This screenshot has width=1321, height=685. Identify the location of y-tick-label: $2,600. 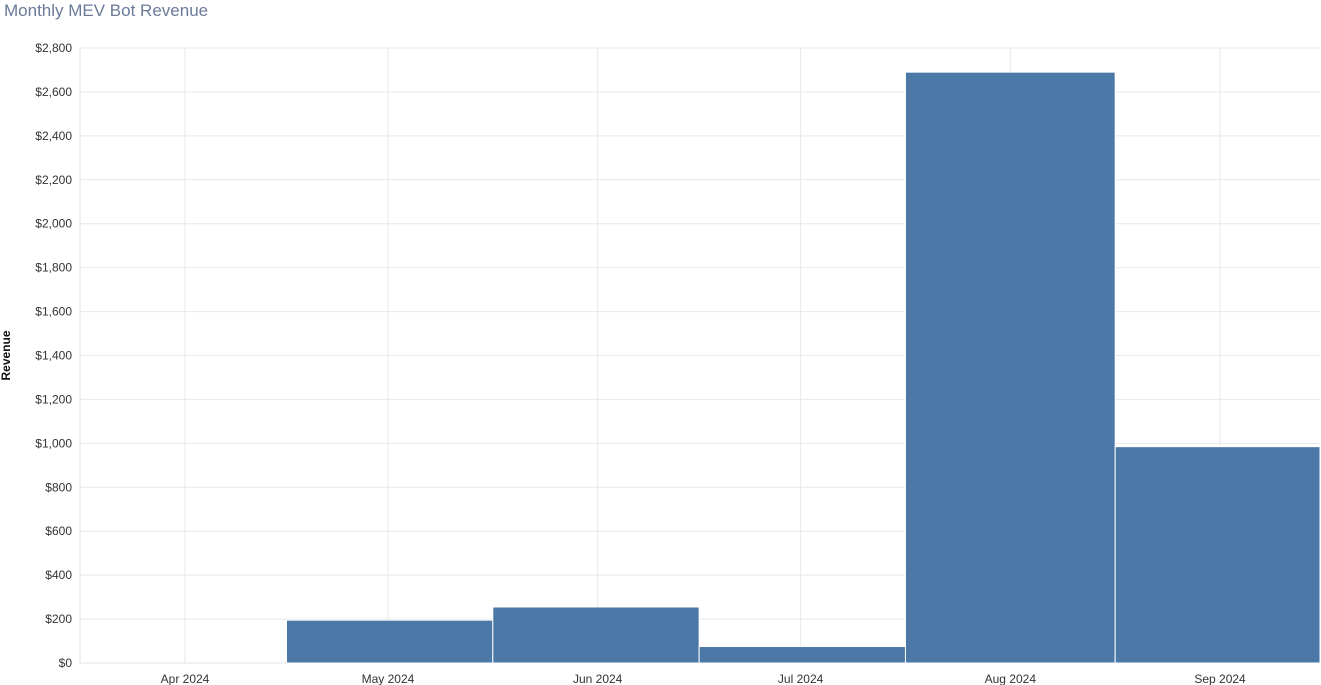
(53, 92).